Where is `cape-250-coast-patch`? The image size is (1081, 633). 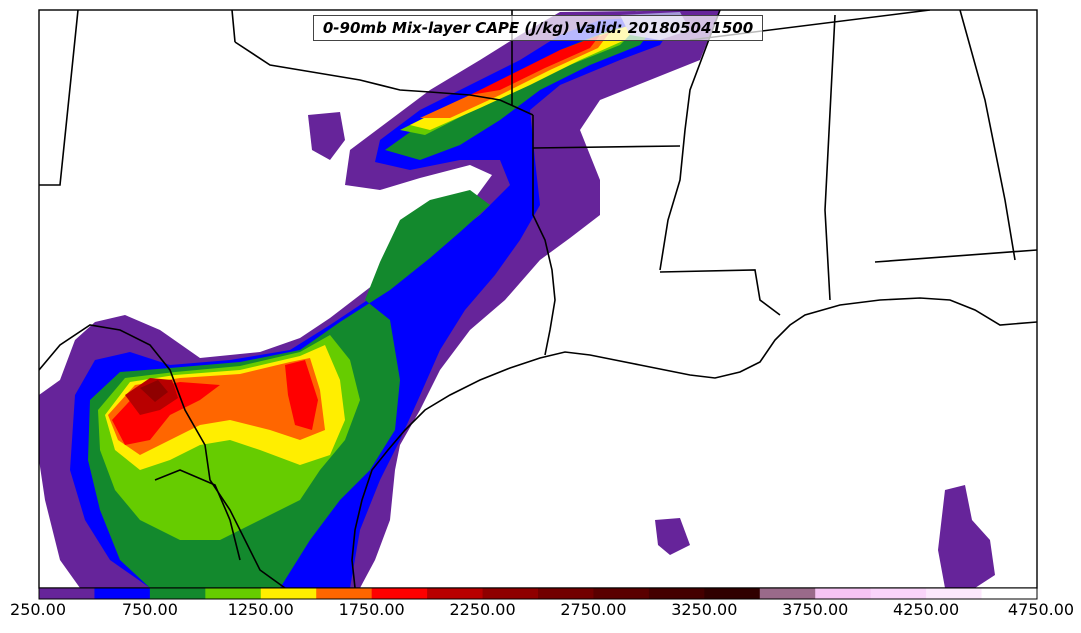
cape-250-coast-patch is located at coordinates (672, 536).